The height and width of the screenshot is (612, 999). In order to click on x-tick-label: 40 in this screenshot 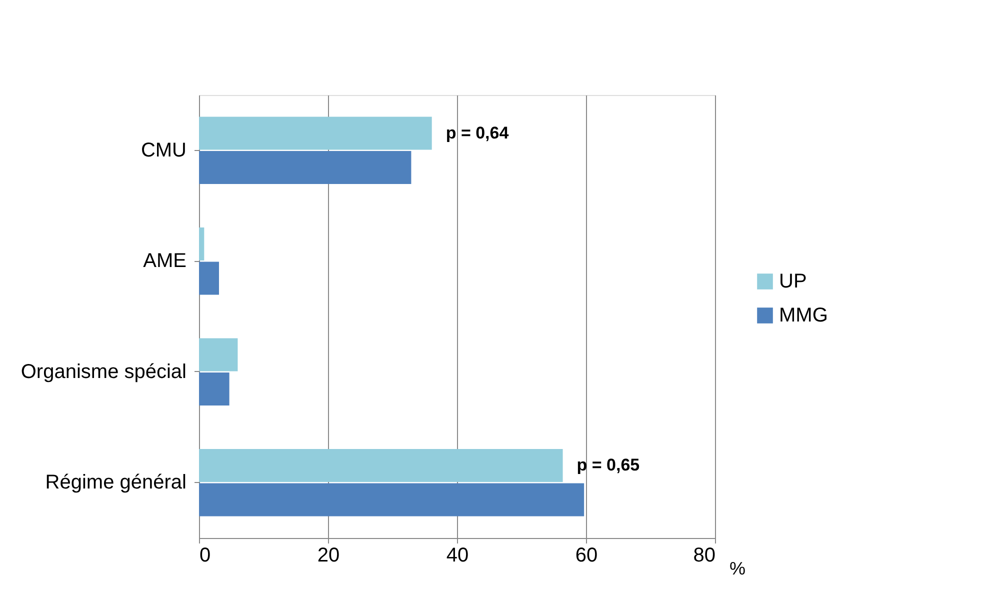, I will do `click(457, 555)`.